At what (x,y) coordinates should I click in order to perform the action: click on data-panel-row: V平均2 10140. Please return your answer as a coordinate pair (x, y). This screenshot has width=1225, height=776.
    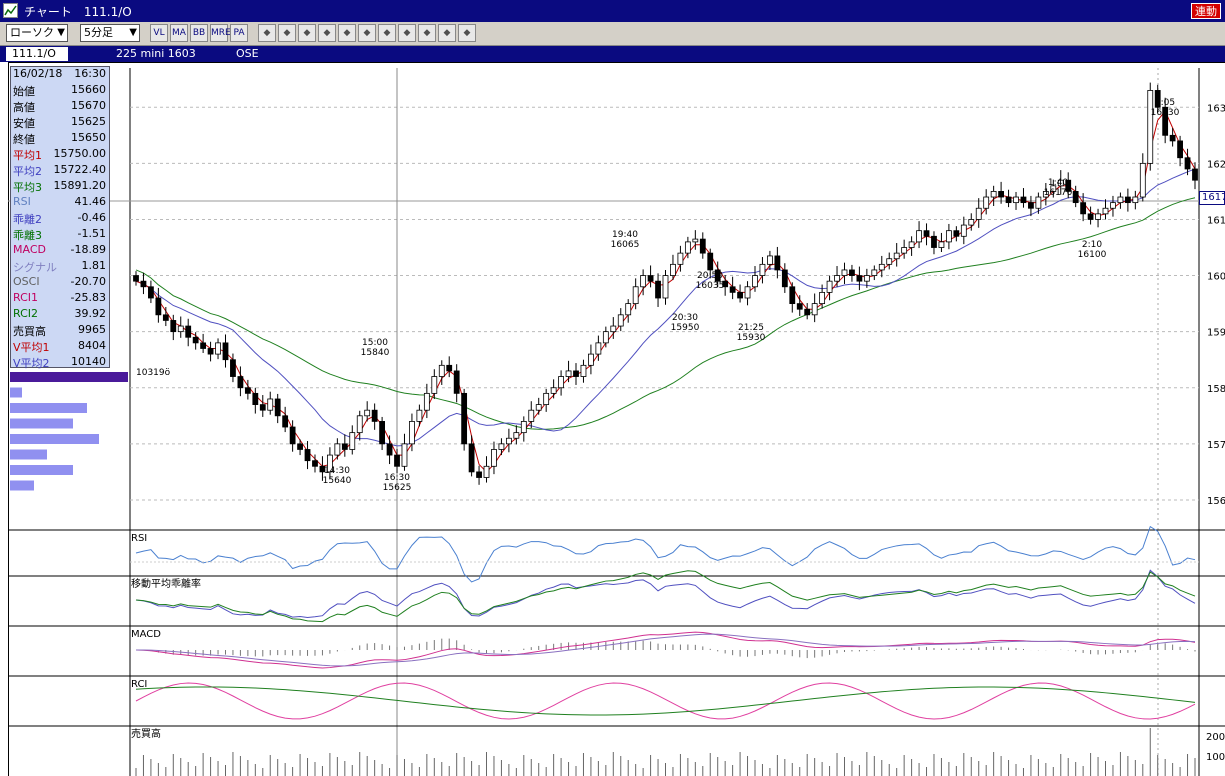
    Looking at the image, I should click on (60, 363).